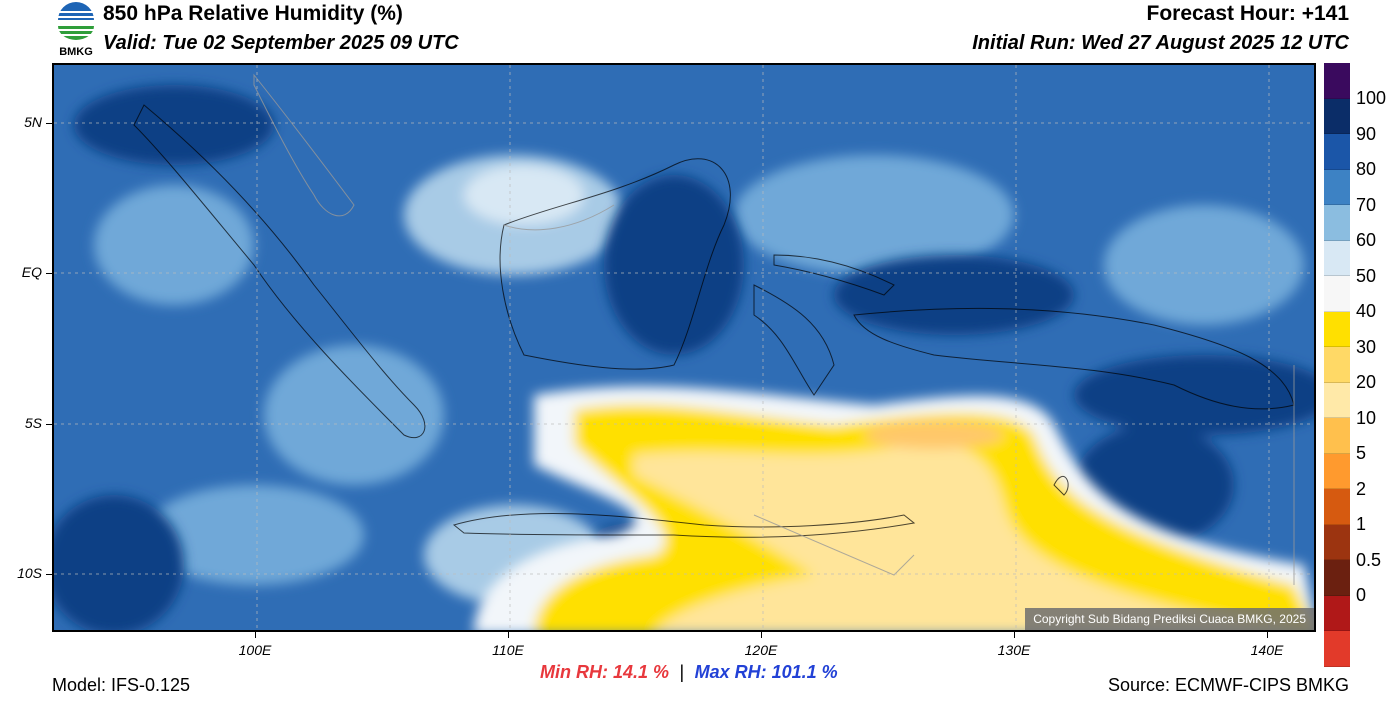 The image size is (1400, 709). What do you see at coordinates (605, 672) in the screenshot?
I see `min-rh: Min RH: 14.1 %` at bounding box center [605, 672].